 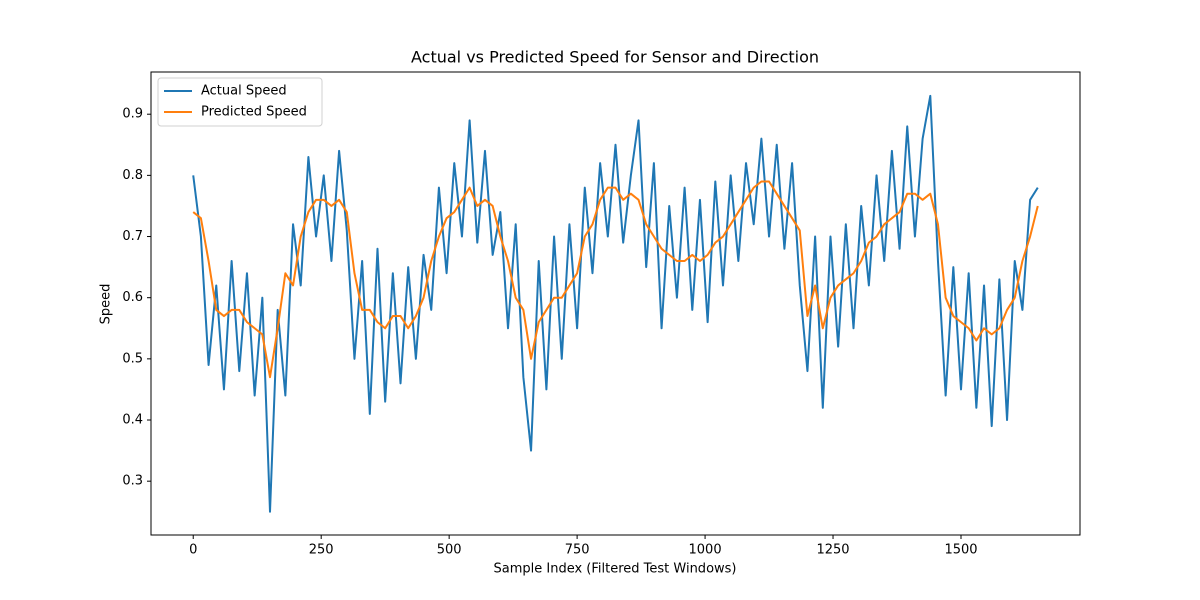 What do you see at coordinates (832, 550) in the screenshot?
I see `x-tick-label: 1250` at bounding box center [832, 550].